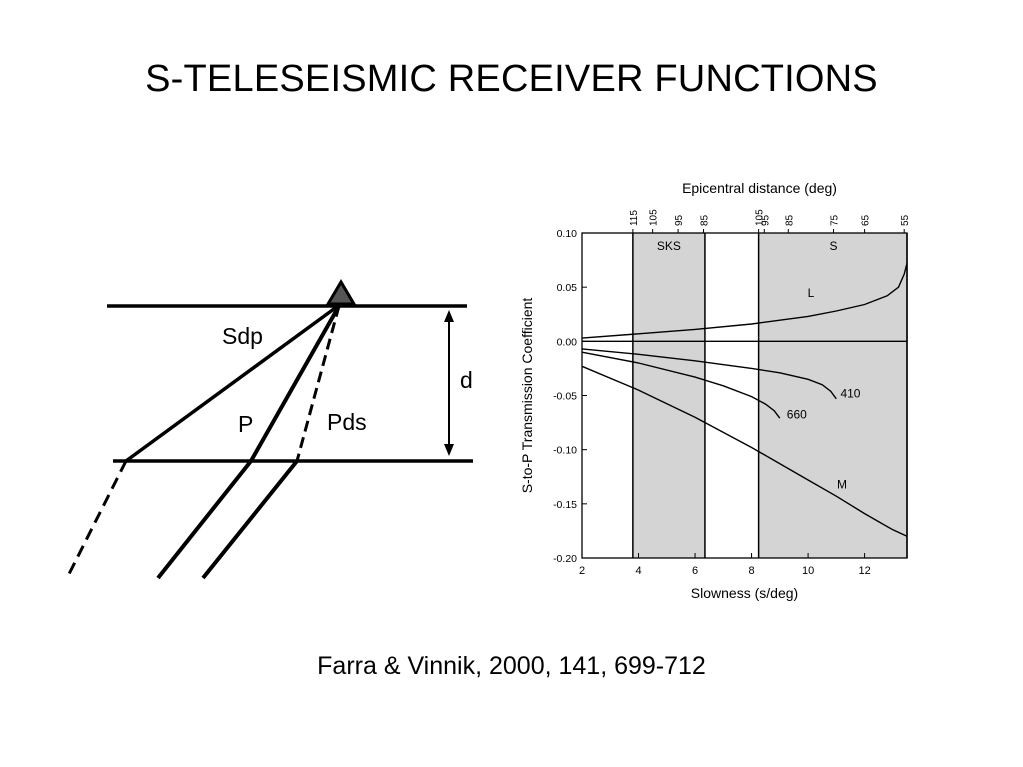 Image resolution: width=1023 pixels, height=767 pixels. What do you see at coordinates (97, 518) in the screenshot?
I see `sdp-incoming-ray` at bounding box center [97, 518].